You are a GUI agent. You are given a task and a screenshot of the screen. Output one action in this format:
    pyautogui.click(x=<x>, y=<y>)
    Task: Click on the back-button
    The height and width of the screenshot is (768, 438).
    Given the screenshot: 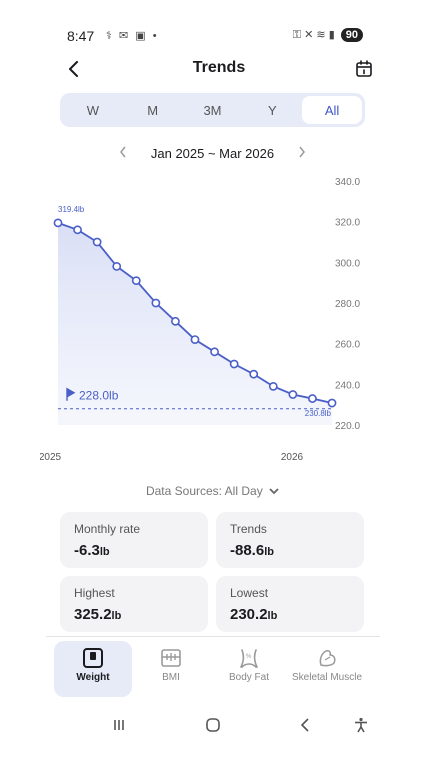 What is the action you would take?
    pyautogui.click(x=74, y=69)
    